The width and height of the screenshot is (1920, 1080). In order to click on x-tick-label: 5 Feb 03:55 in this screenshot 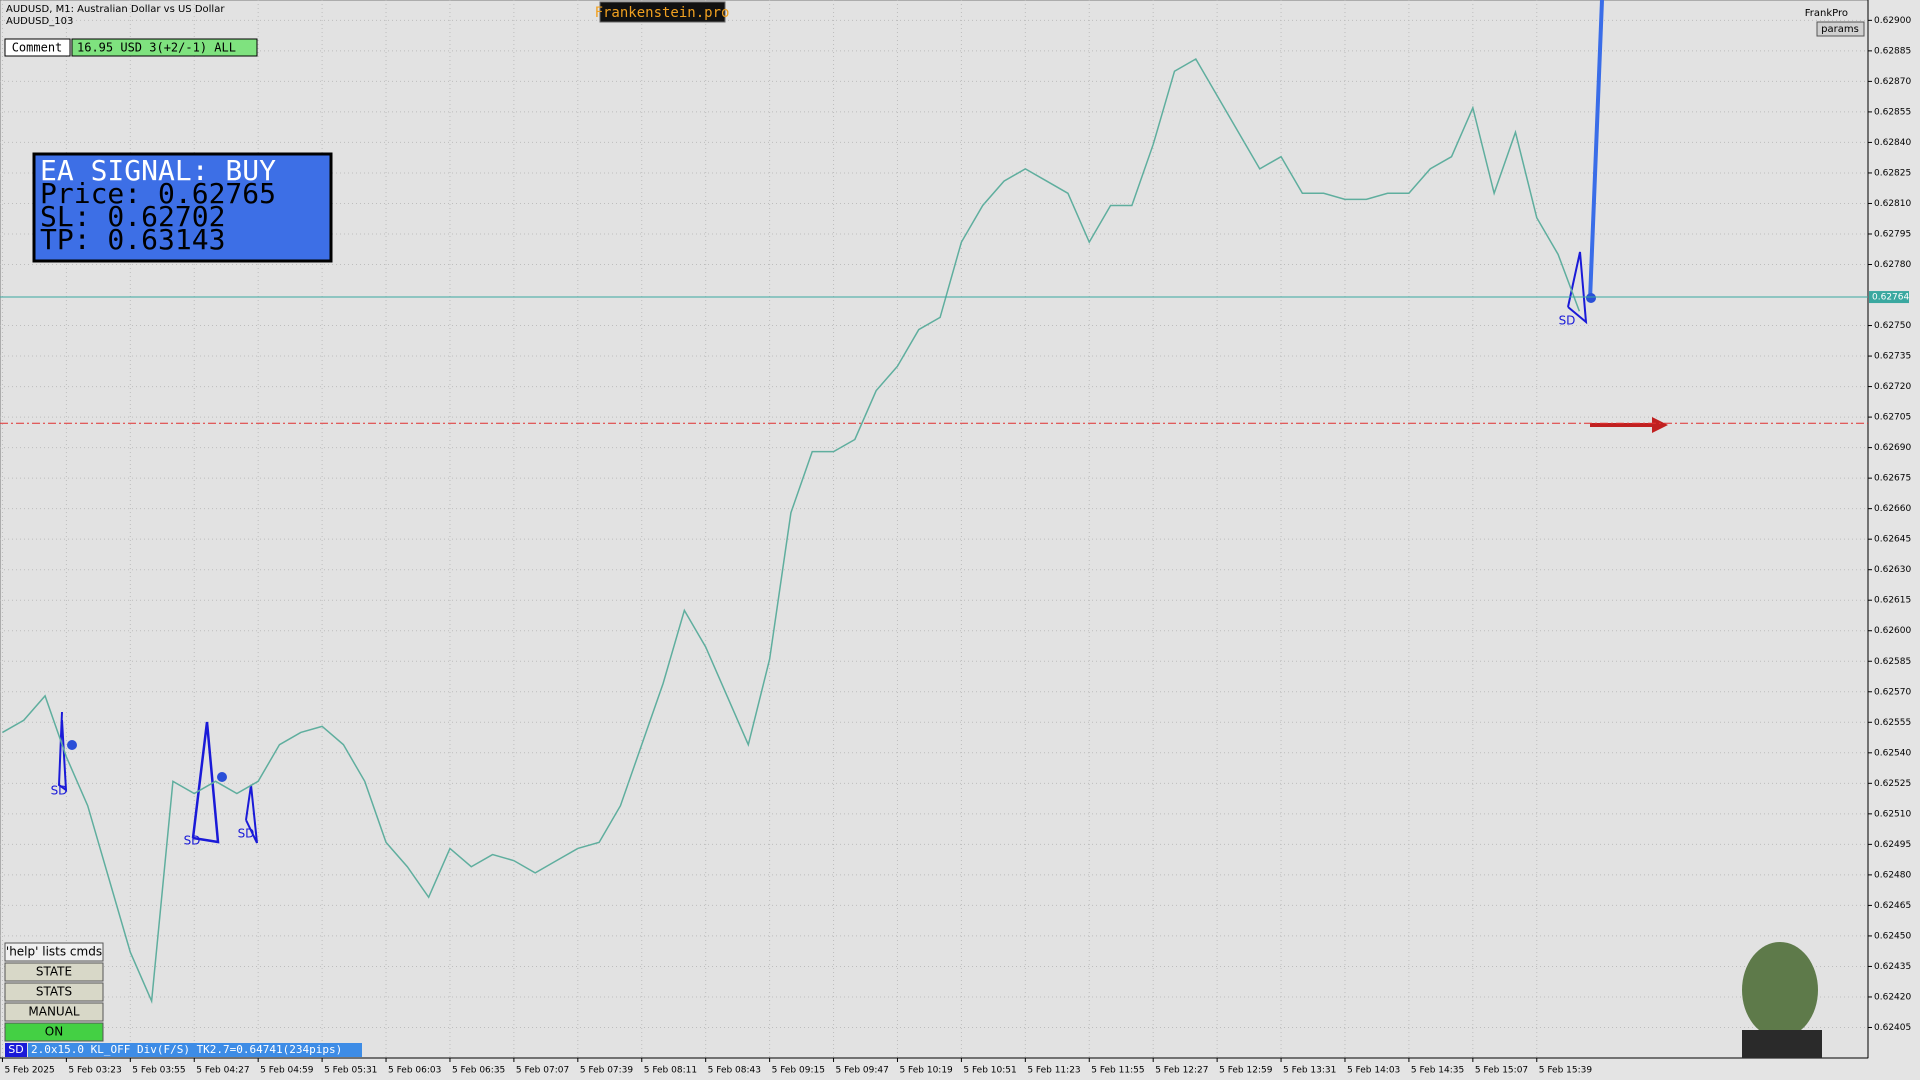, I will do `click(158, 1071)`.